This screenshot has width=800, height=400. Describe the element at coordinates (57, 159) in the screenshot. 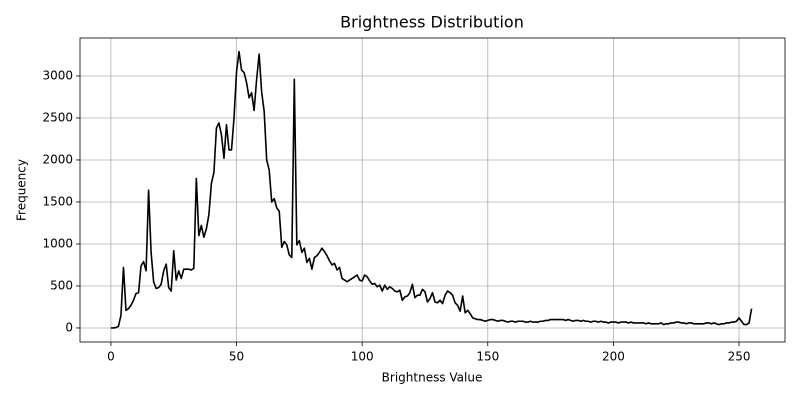

I see `y-tick-label: 2000` at that location.